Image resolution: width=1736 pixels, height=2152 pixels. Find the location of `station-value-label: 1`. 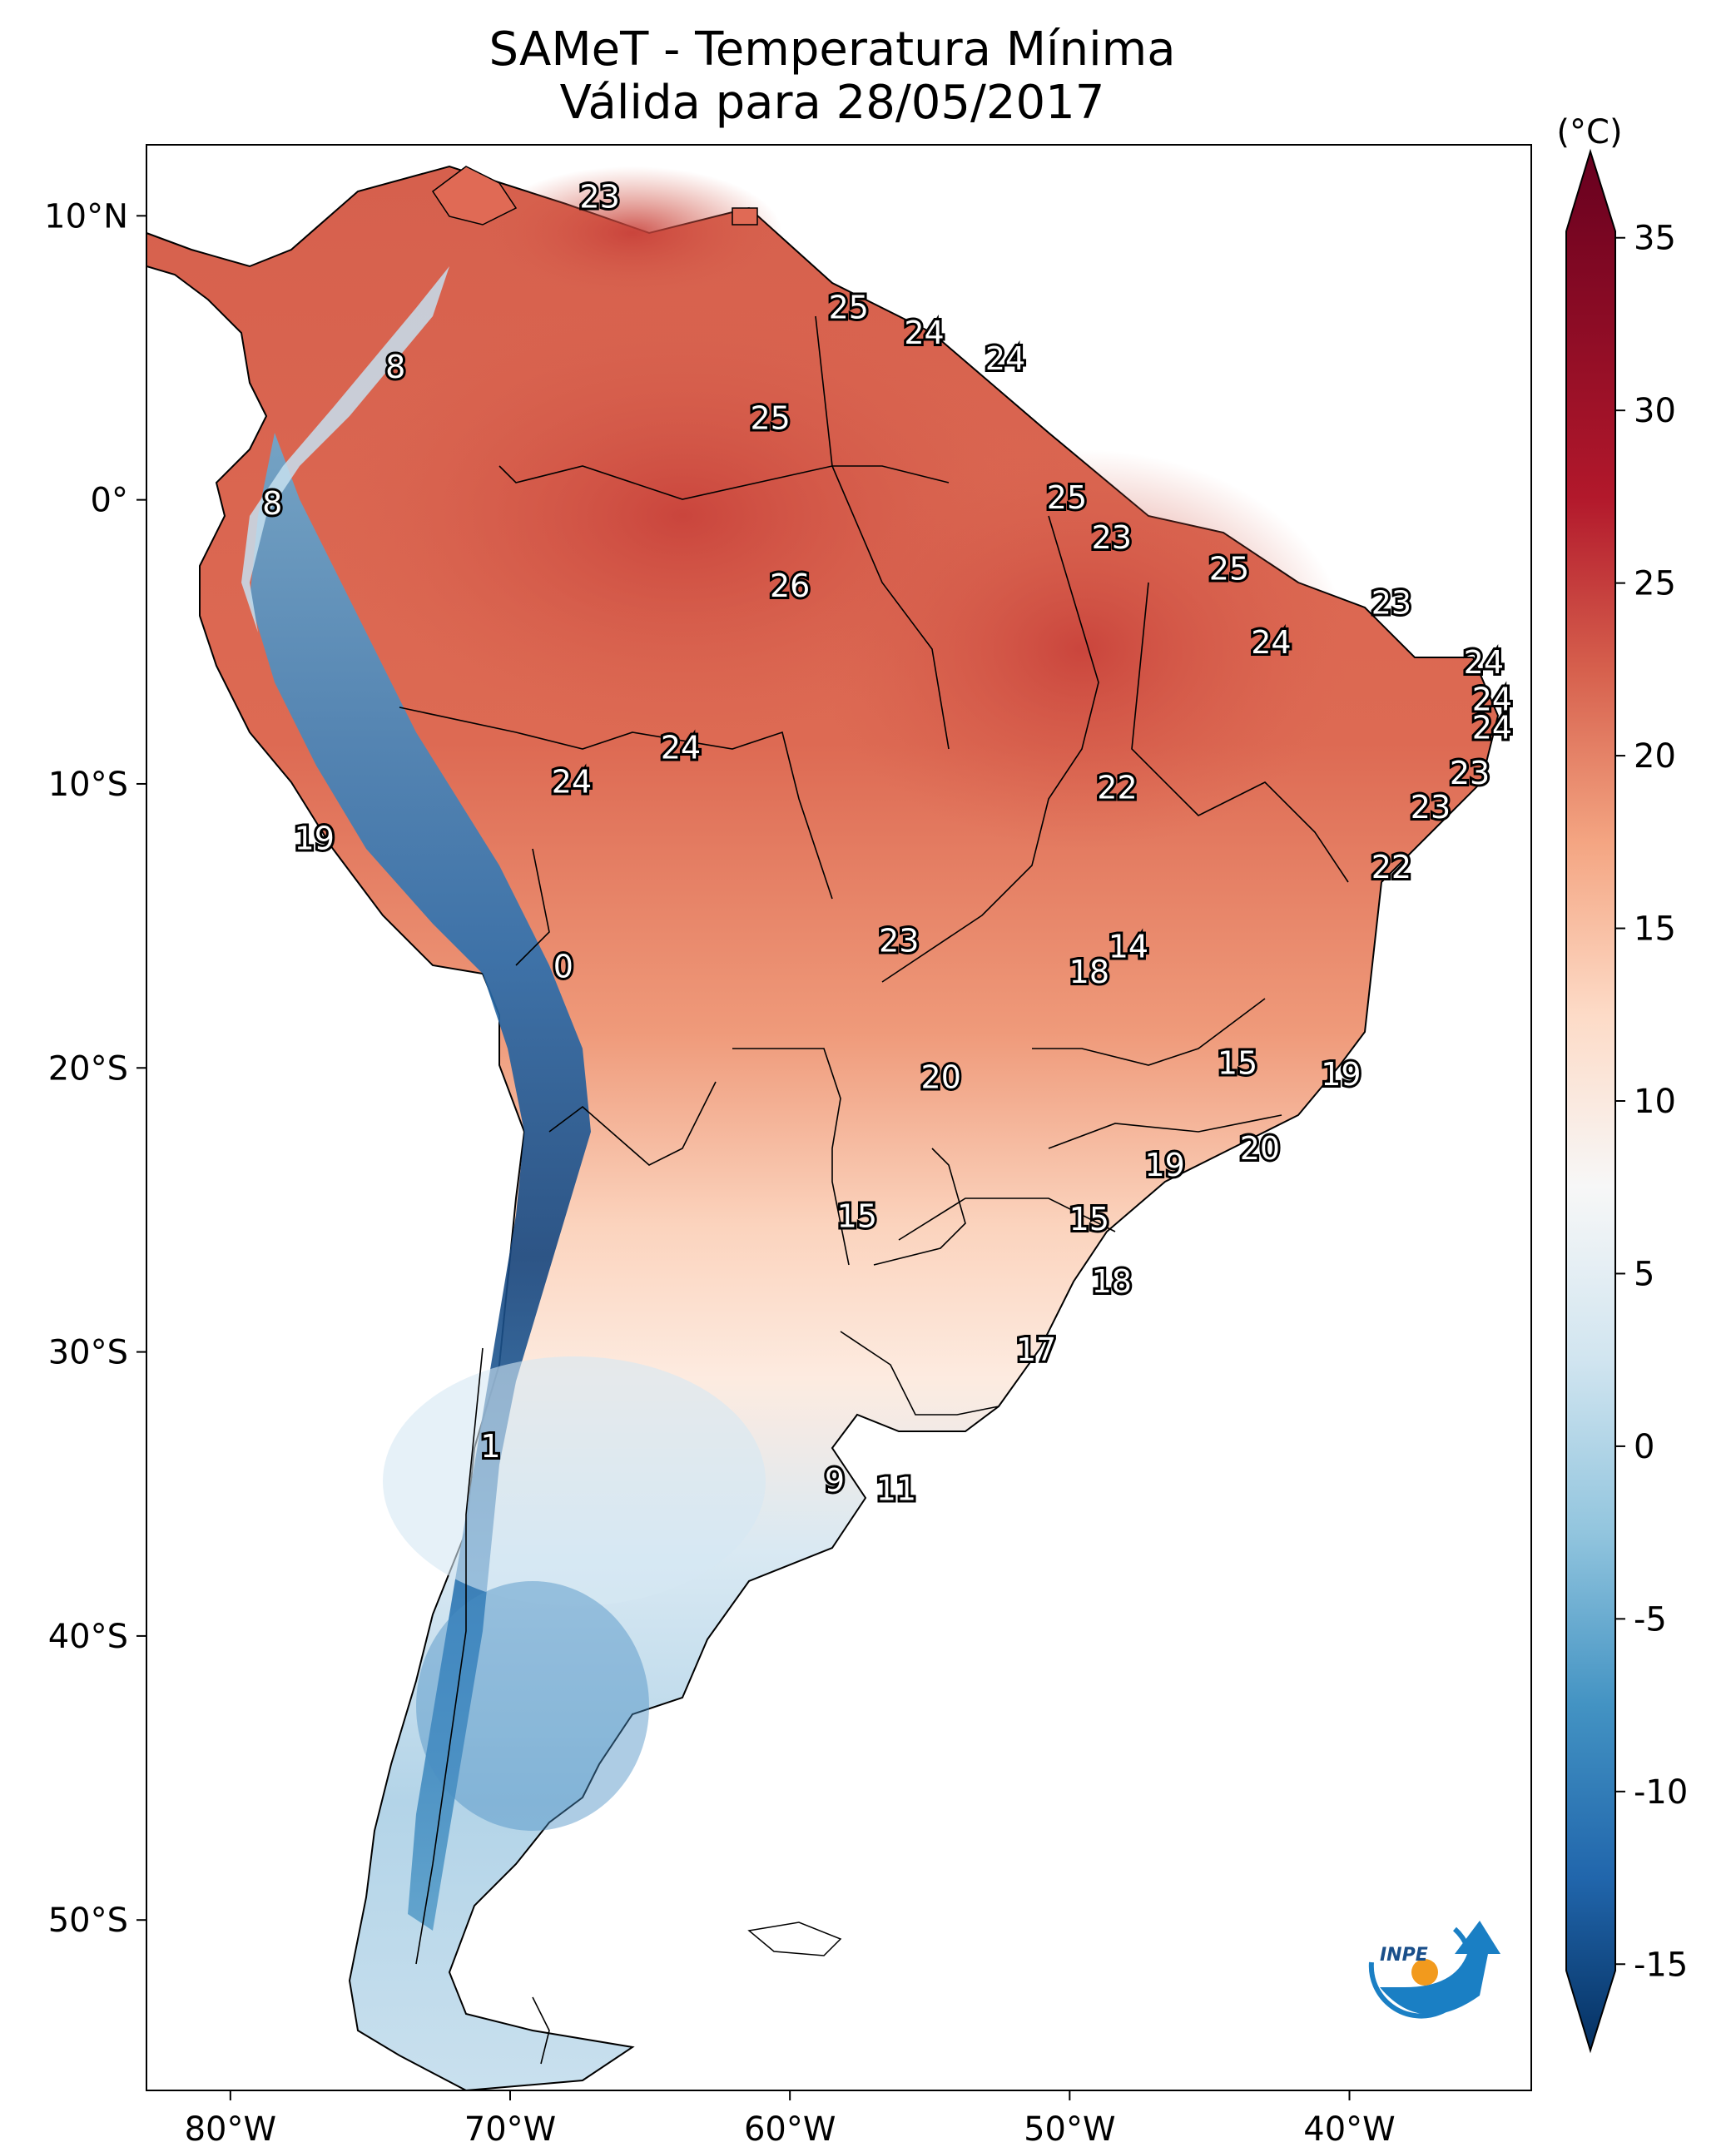

station-value-label: 1 is located at coordinates (490, 1446).